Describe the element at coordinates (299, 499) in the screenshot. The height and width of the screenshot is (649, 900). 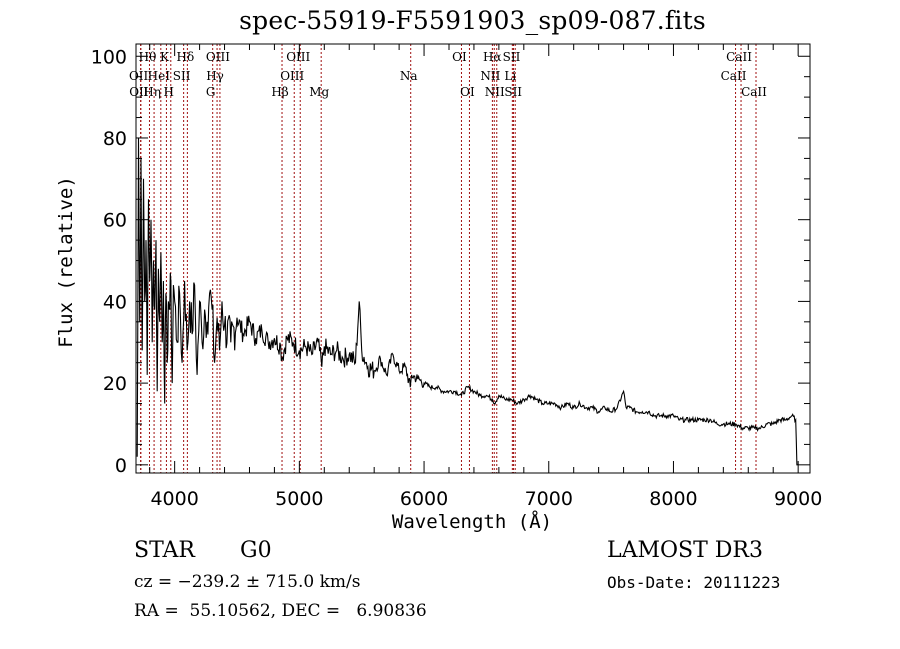
I see `x-tick-label: 5000` at that location.